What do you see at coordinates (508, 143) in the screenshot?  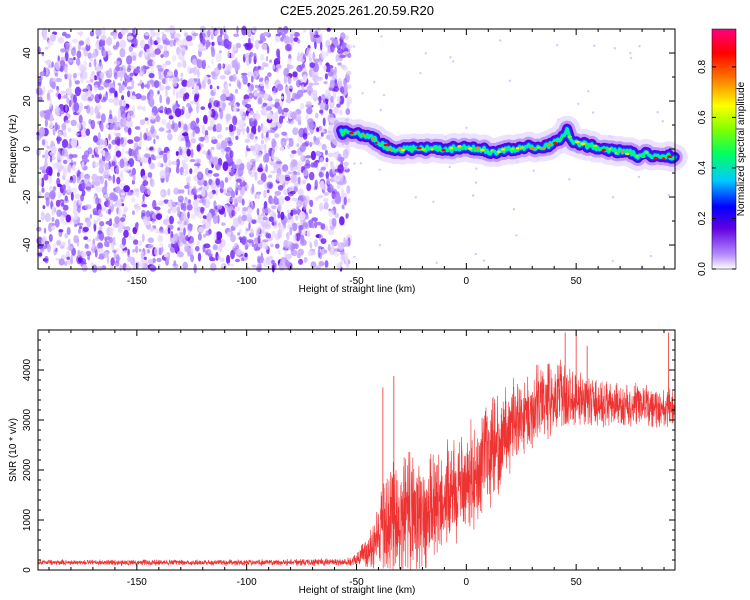 I see `ridge-band` at bounding box center [508, 143].